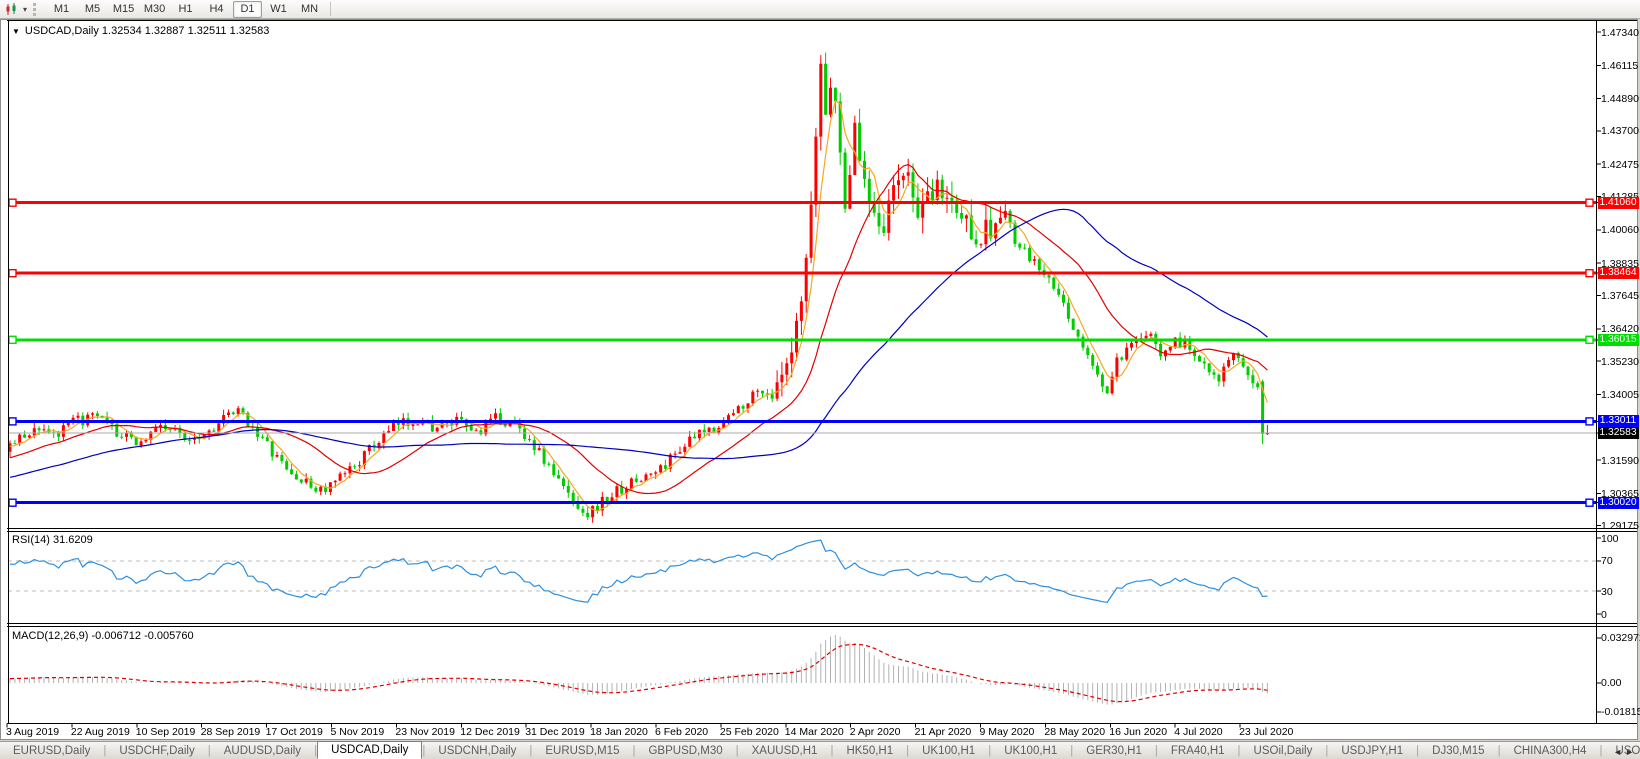 This screenshot has width=1640, height=759. What do you see at coordinates (1618, 502) in the screenshot?
I see `price-level-badge: 1.30020` at bounding box center [1618, 502].